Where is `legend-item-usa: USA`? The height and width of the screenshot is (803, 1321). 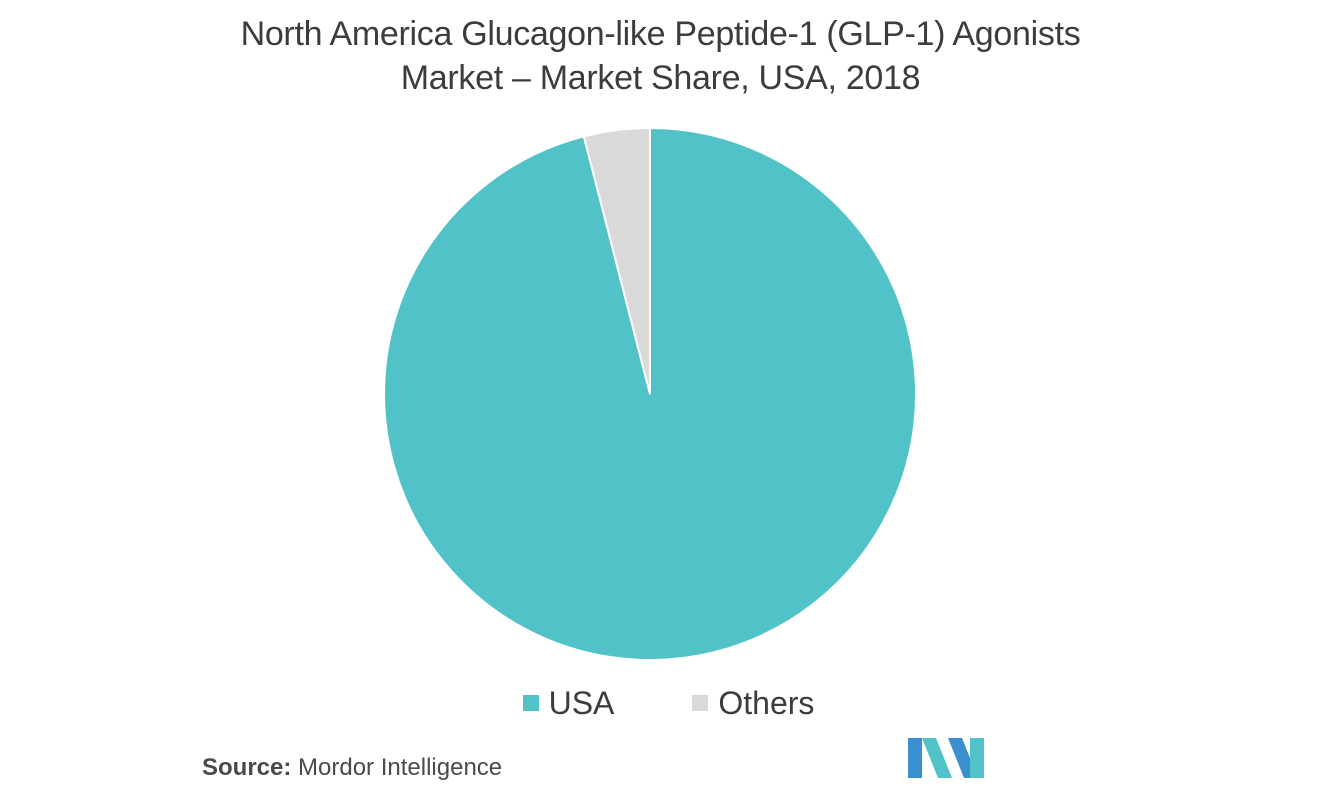
legend-item-usa: USA is located at coordinates (568, 703).